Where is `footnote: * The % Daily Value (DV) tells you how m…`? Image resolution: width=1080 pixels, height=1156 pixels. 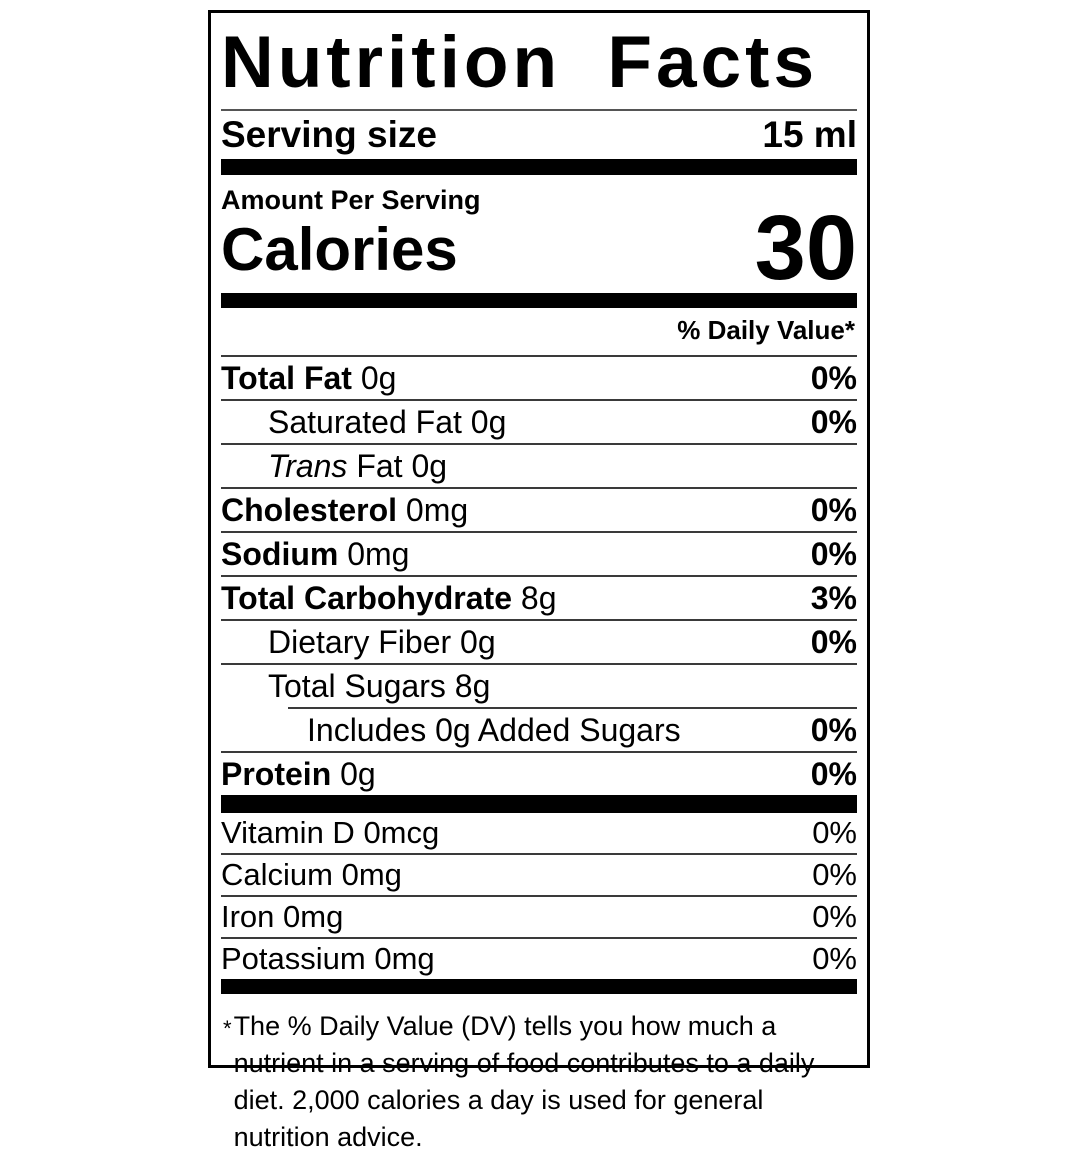 footnote: * The % Daily Value (DV) tells you how m… is located at coordinates (539, 1075).